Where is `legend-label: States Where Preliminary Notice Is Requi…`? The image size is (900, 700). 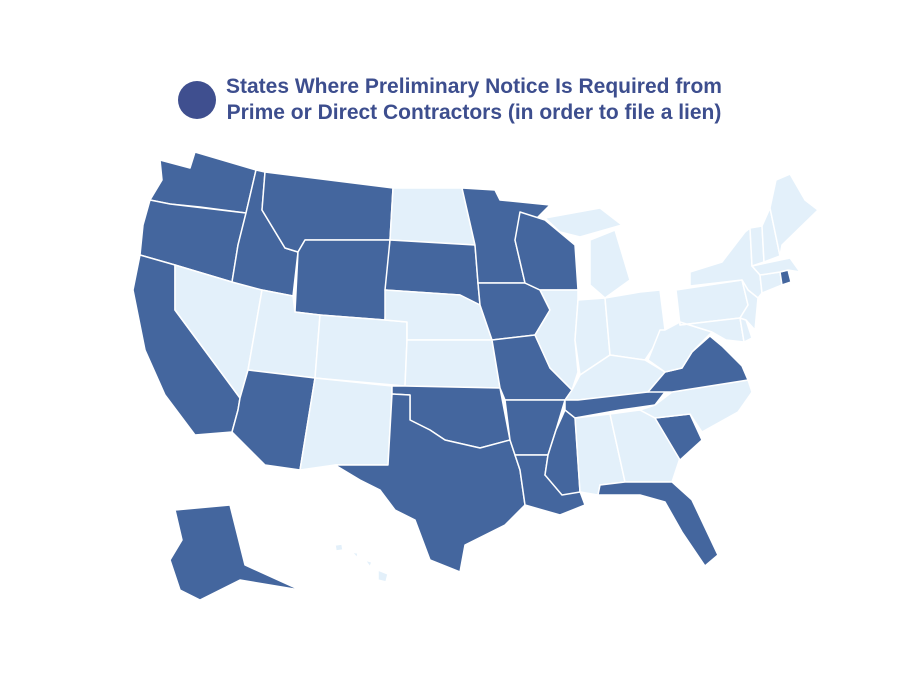 legend-label: States Where Preliminary Notice Is Requi… is located at coordinates (474, 99).